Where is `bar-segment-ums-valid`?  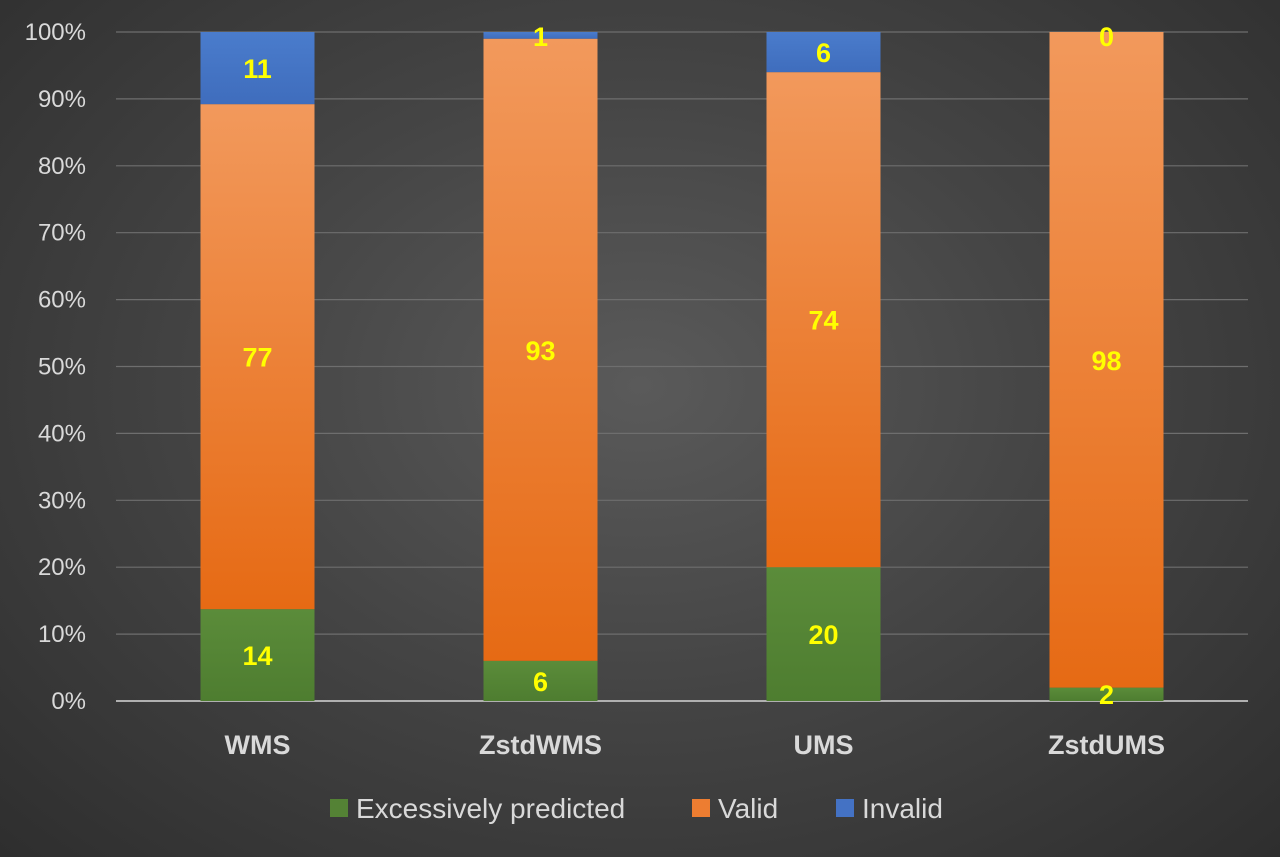 bar-segment-ums-valid is located at coordinates (823, 320).